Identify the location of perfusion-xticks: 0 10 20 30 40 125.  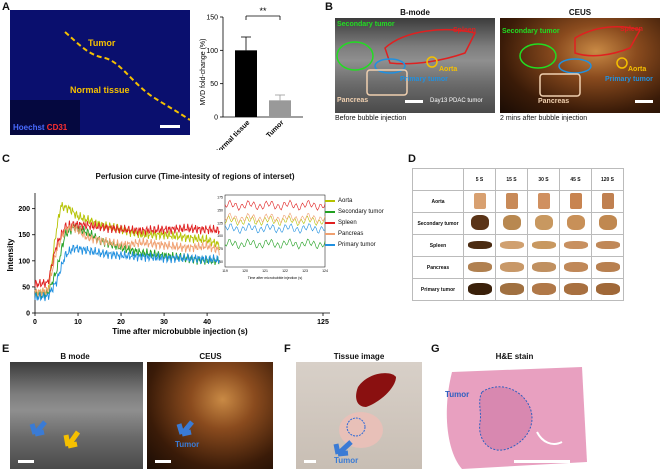
(181, 319).